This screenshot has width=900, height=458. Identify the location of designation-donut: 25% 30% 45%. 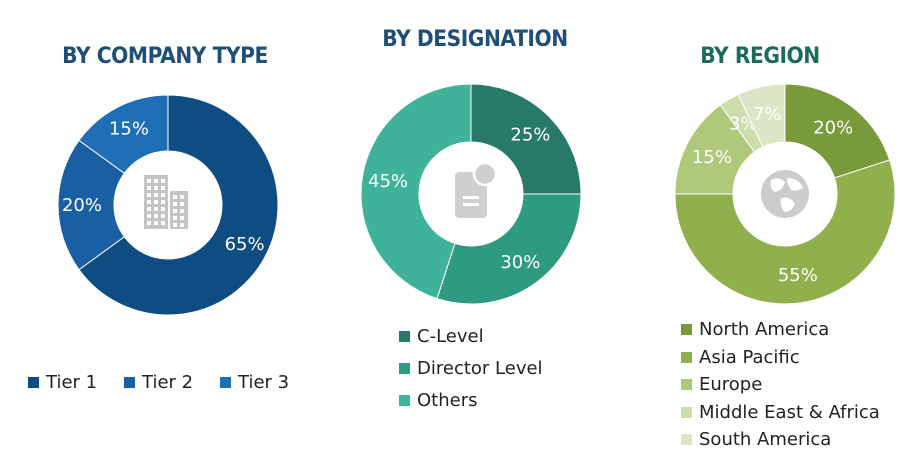
(471, 194).